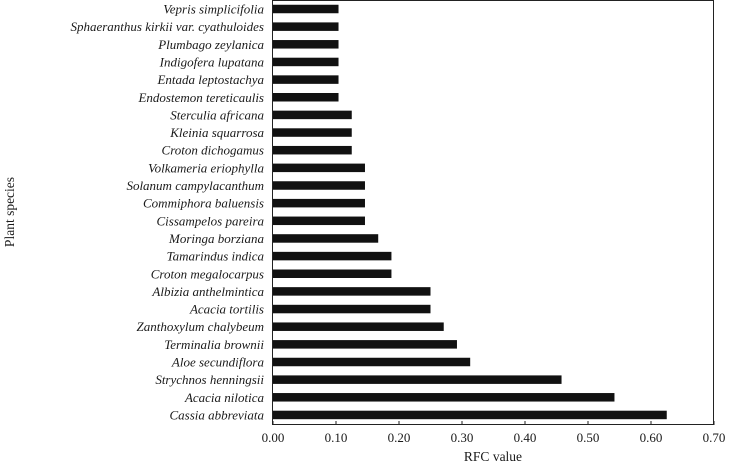  I want to click on category-label: Plumbago zeylanica, so click(210, 44).